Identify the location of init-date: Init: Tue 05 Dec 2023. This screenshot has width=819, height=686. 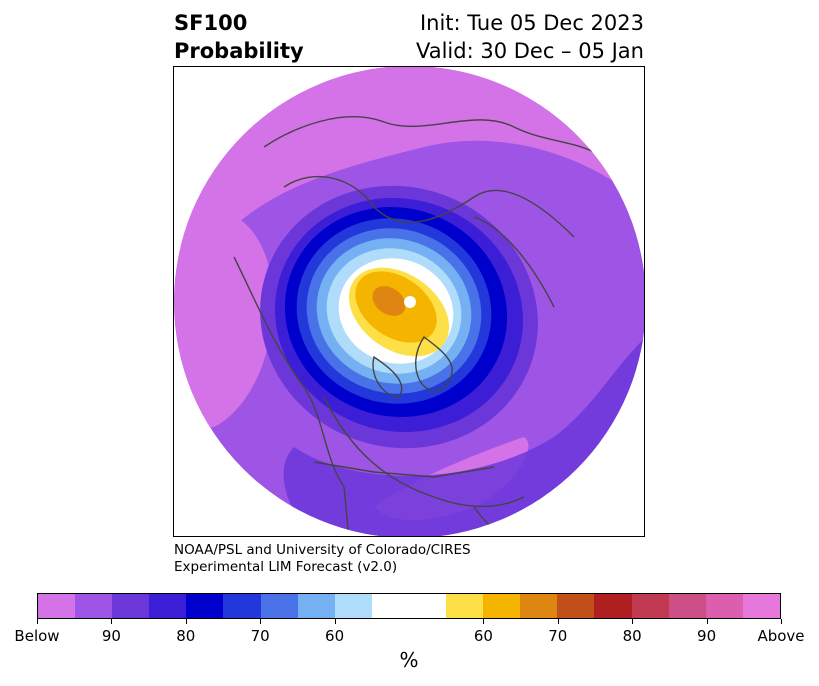
(531, 23).